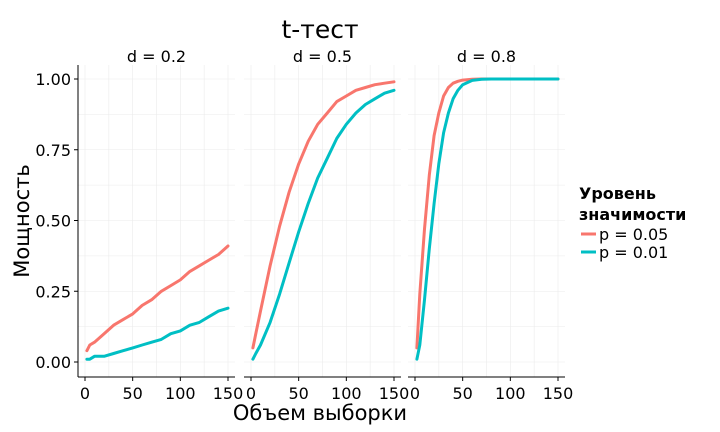  I want to click on facet-label: d = 0.8, so click(486, 56).